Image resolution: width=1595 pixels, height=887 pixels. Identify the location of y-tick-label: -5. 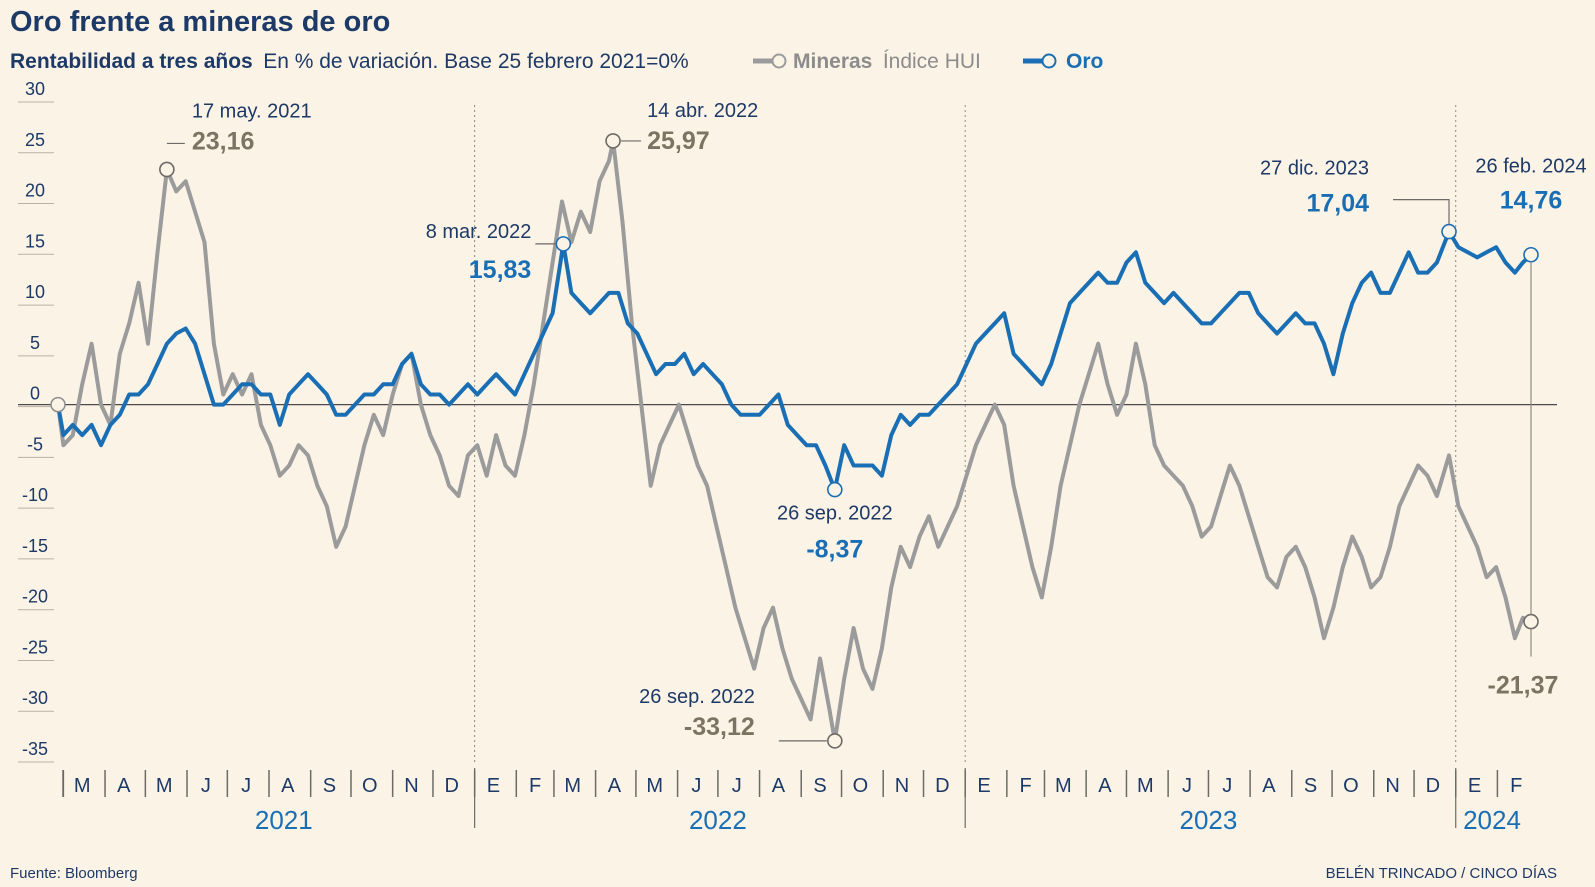
(35, 444).